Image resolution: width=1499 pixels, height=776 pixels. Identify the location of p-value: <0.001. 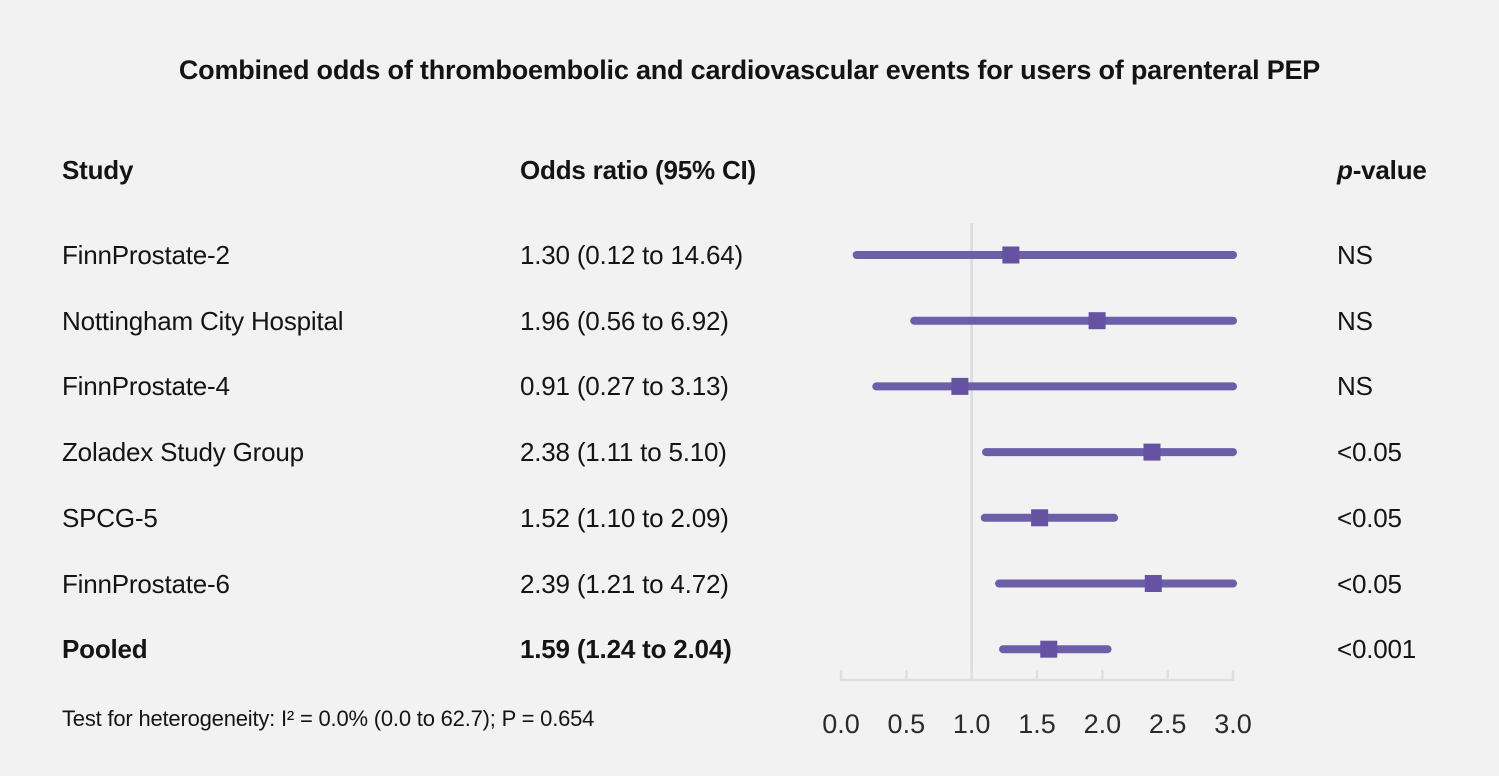
(1377, 649).